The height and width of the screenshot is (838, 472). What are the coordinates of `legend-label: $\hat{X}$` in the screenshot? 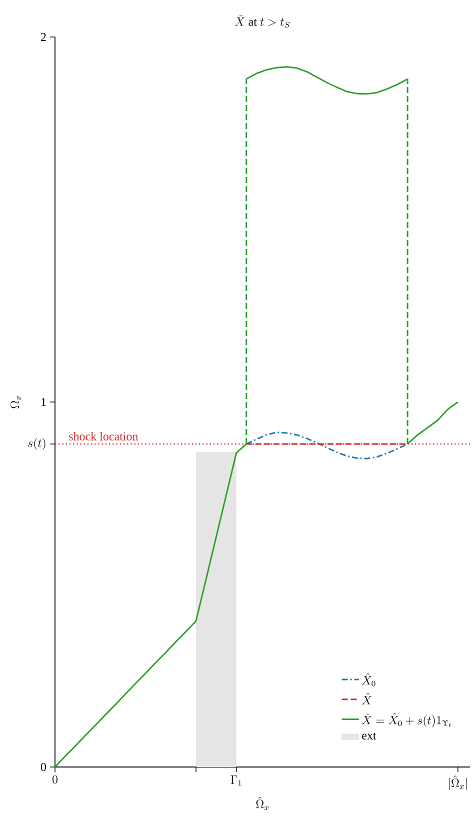 It's located at (367, 698).